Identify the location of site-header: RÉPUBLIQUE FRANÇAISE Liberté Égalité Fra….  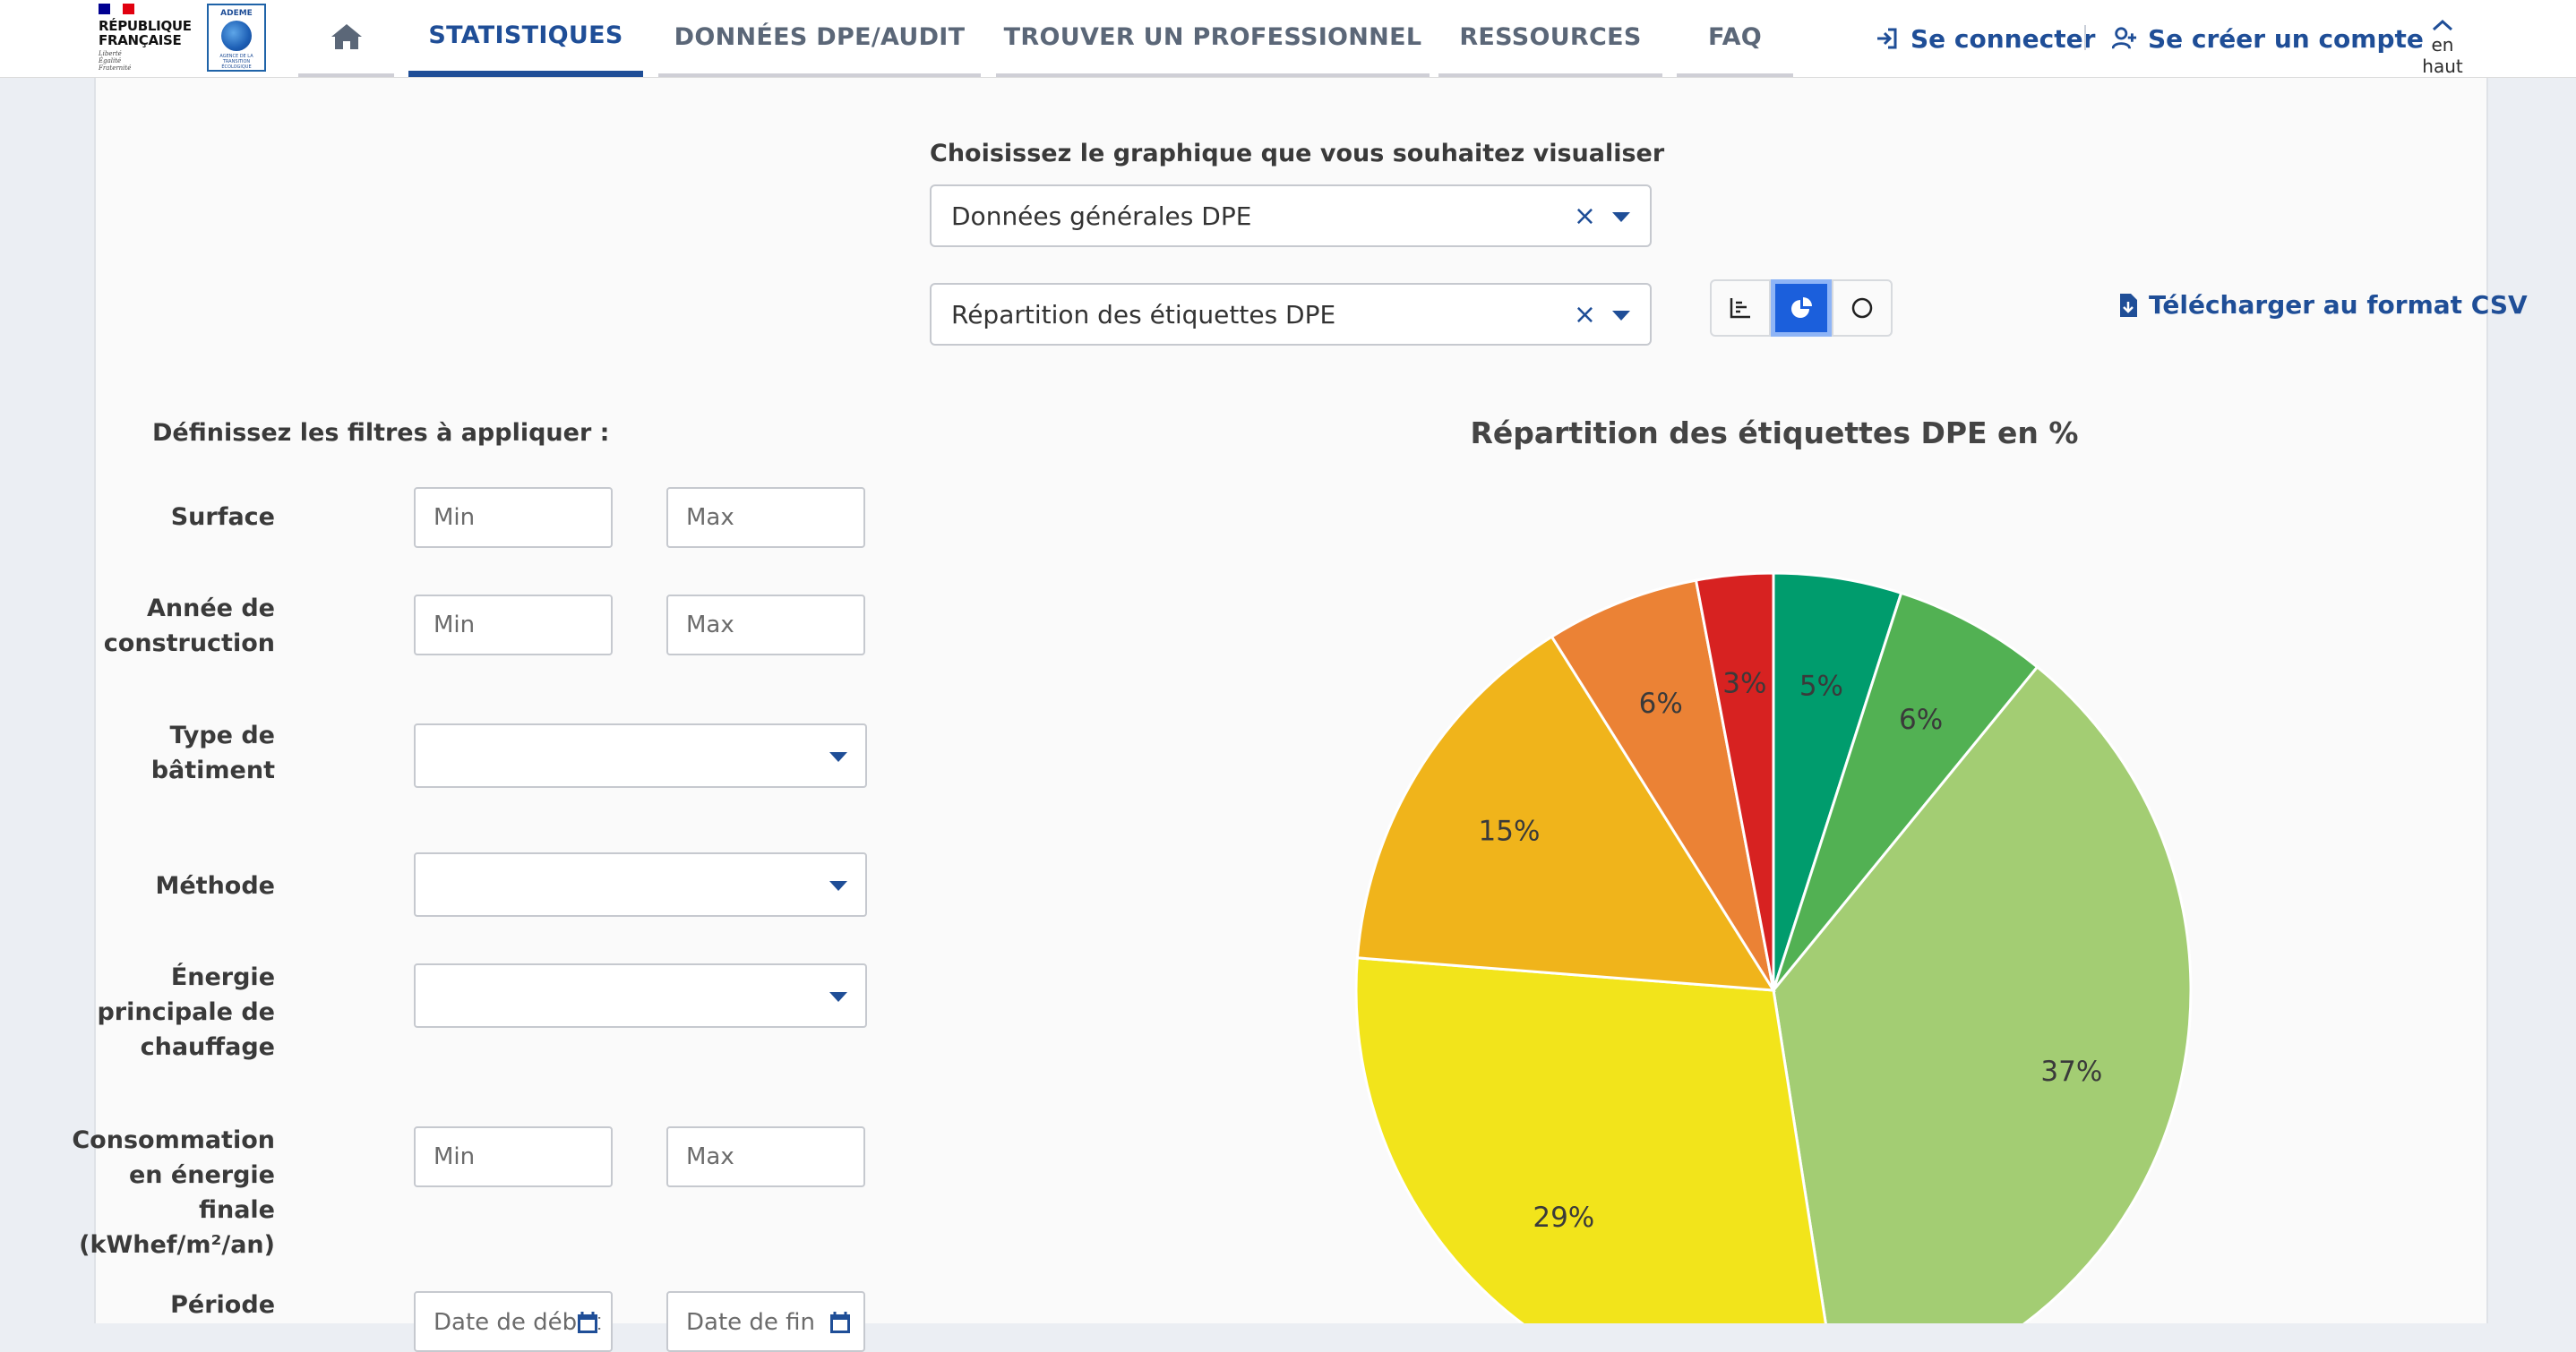
(1288, 39).